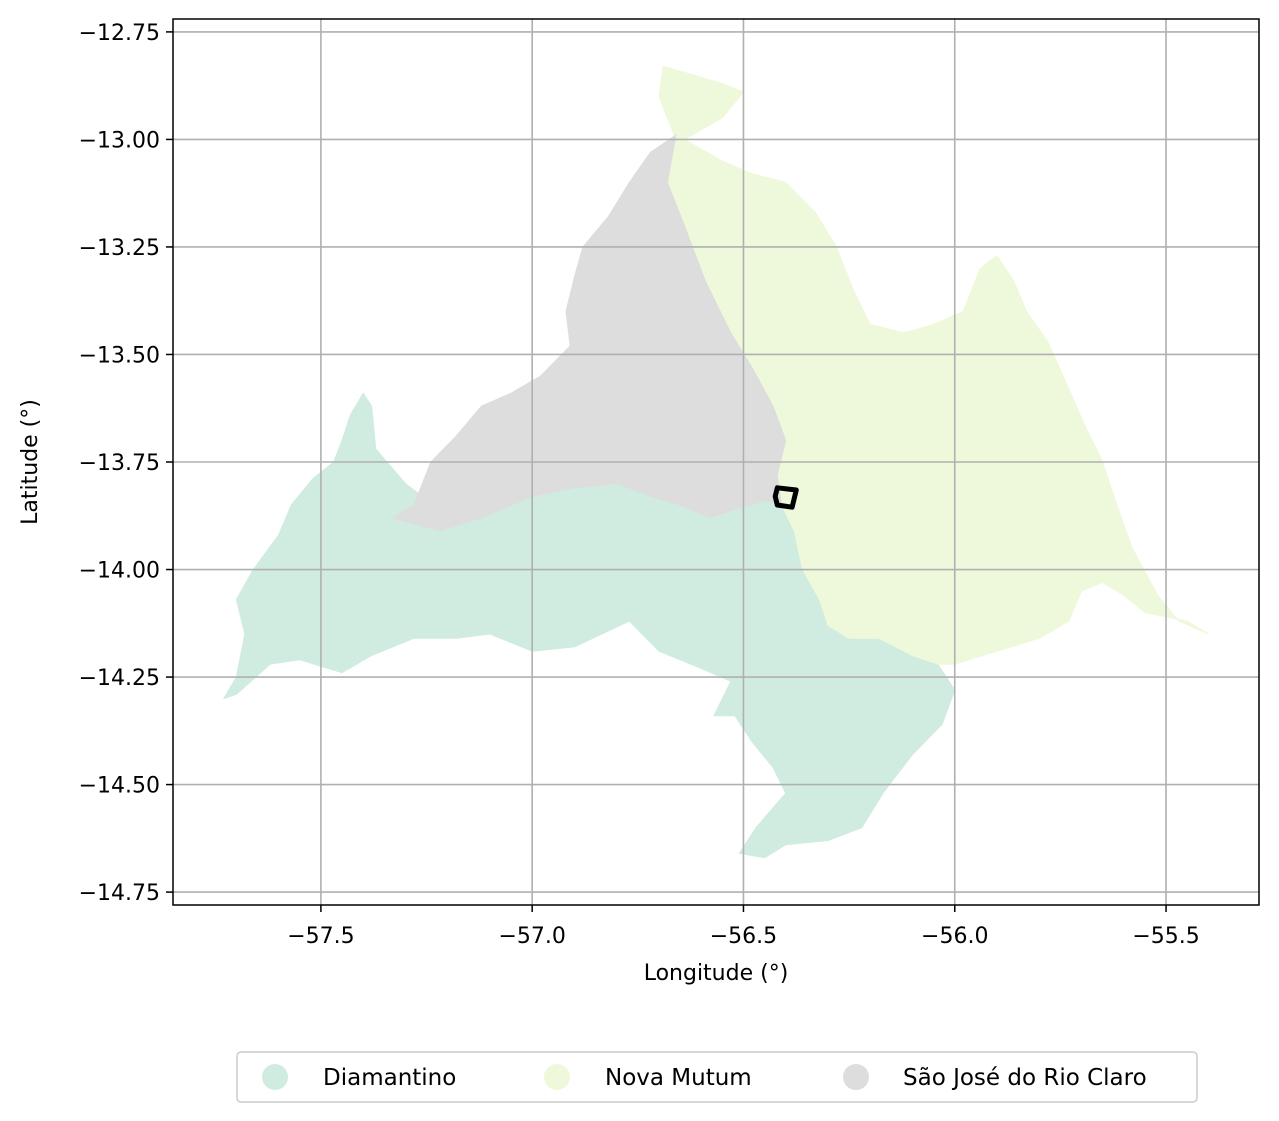 The height and width of the screenshot is (1121, 1279). I want to click on x-tick-label: −57.0, so click(531, 936).